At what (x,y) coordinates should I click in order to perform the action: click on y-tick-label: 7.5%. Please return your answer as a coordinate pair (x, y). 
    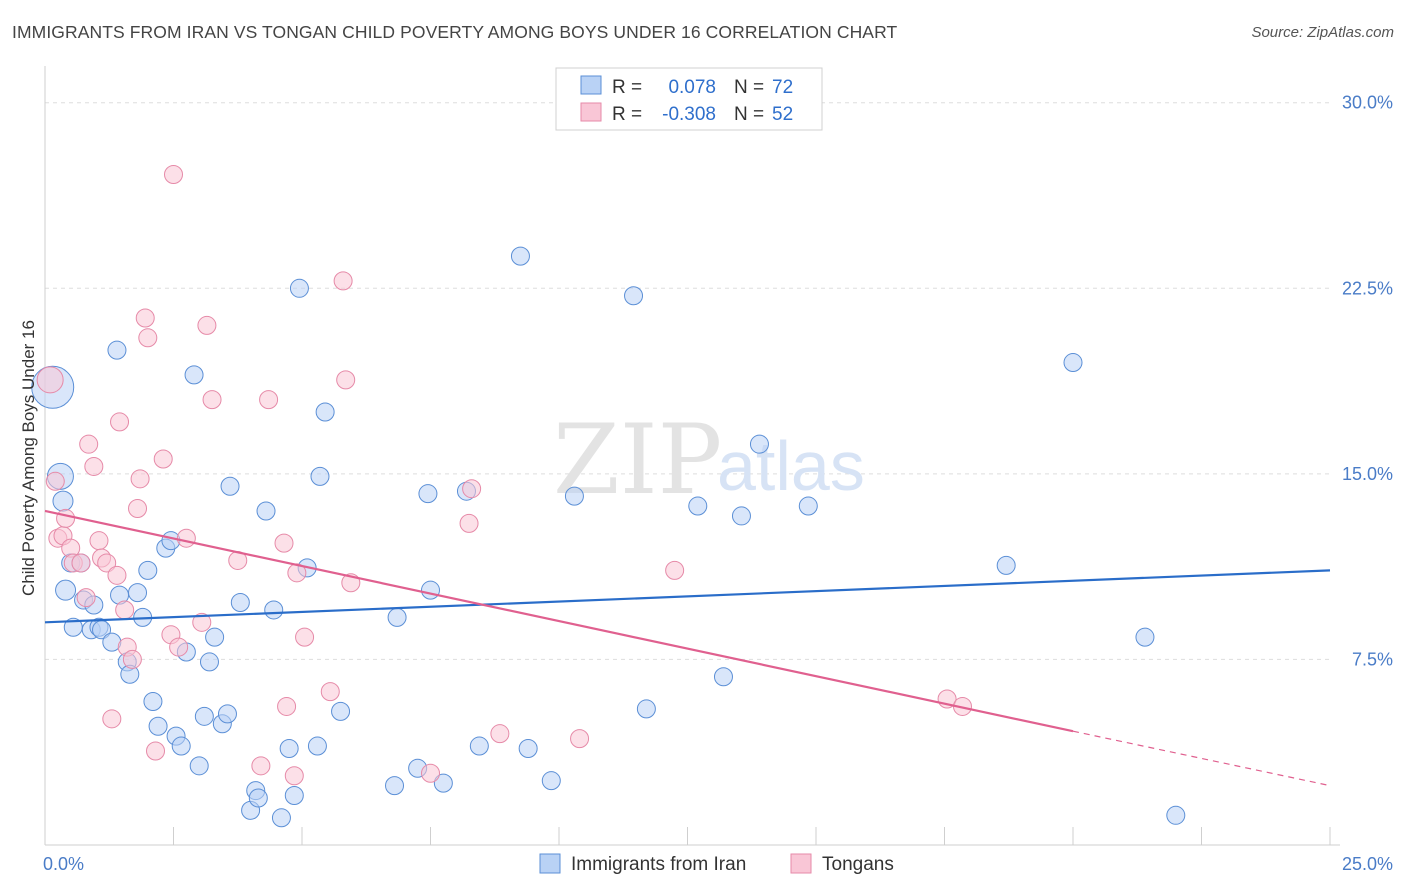
    Looking at the image, I should click on (1372, 659).